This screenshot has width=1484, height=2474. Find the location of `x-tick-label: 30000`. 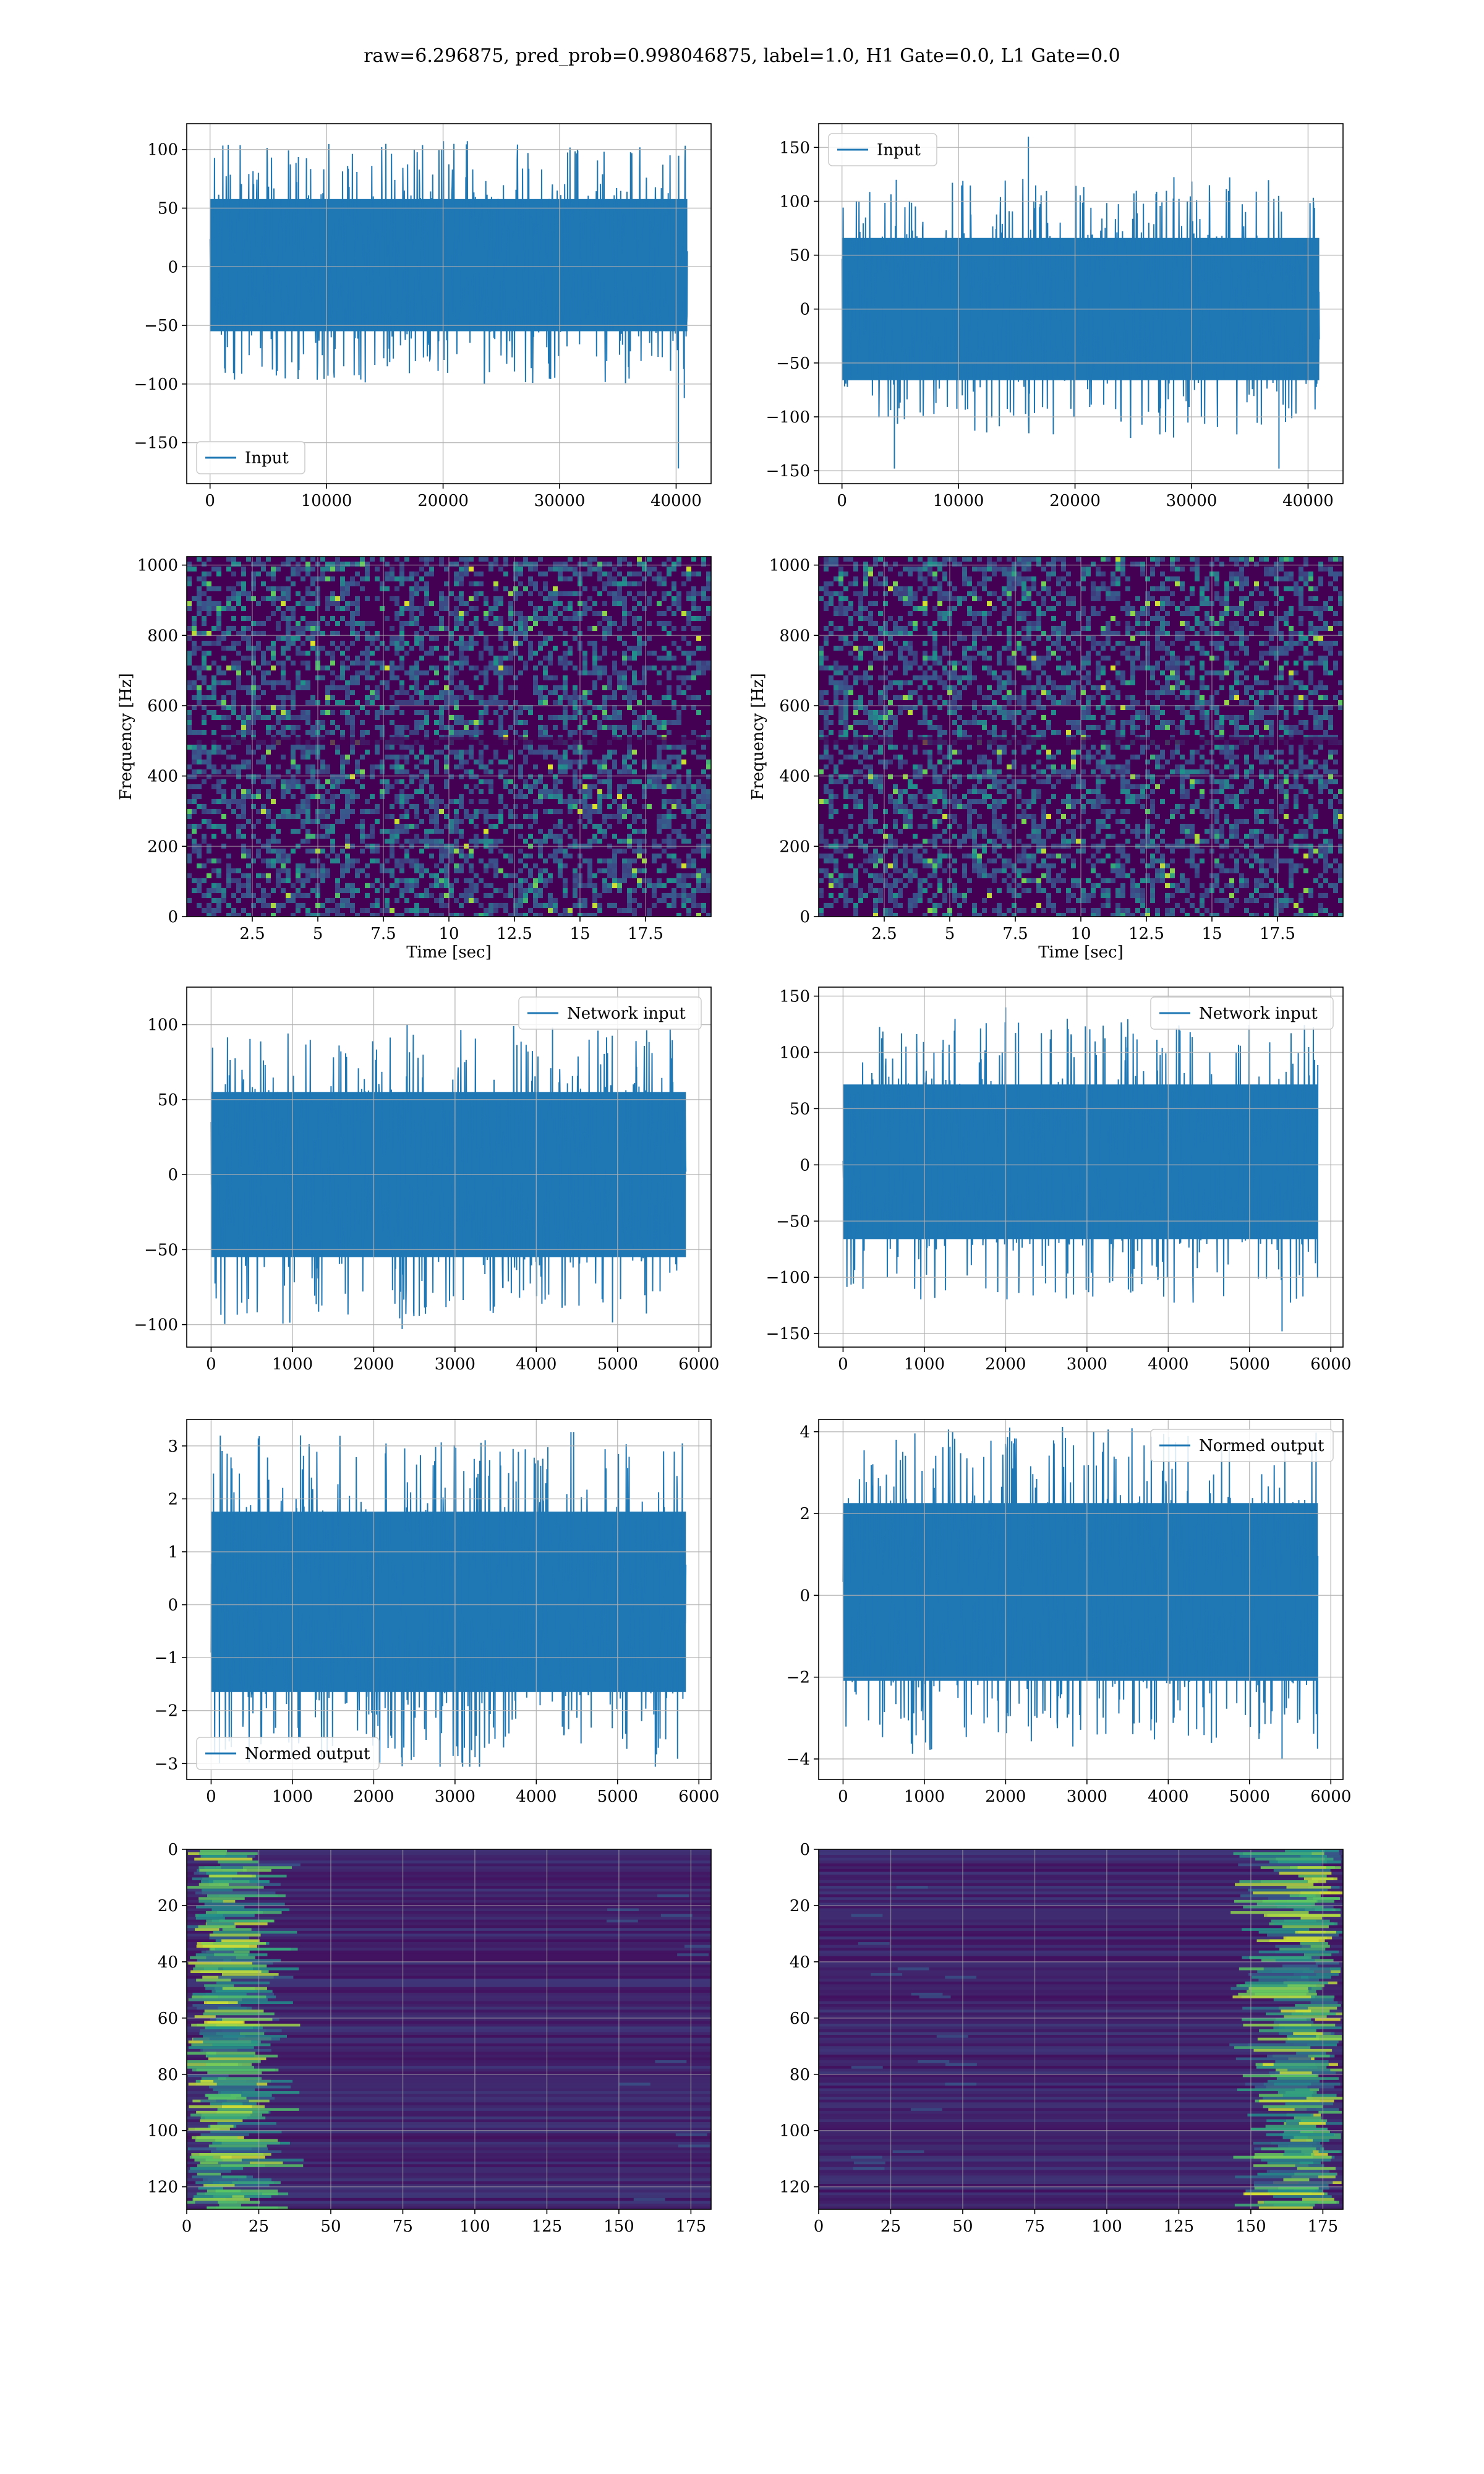

x-tick-label: 30000 is located at coordinates (560, 501).